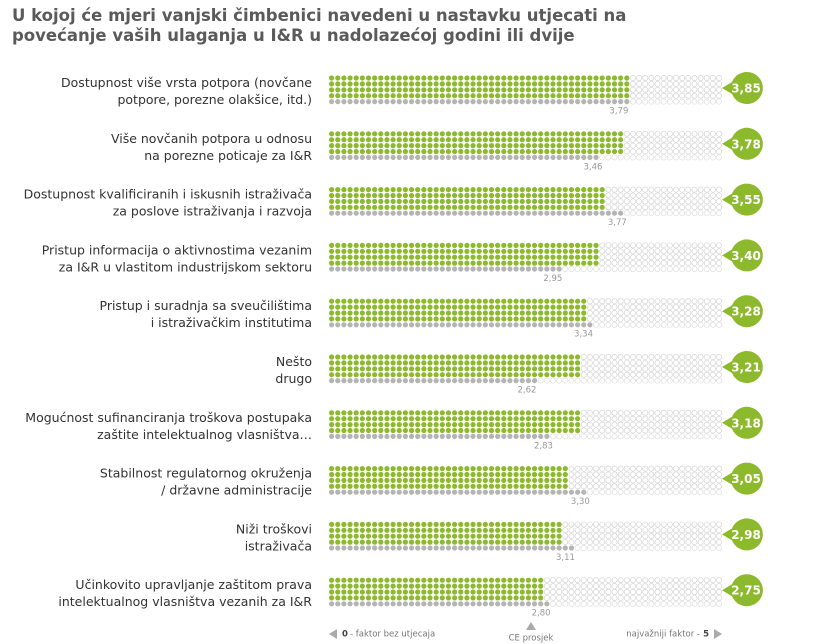 The height and width of the screenshot is (644, 816). Describe the element at coordinates (746, 423) in the screenshot. I see `value-label: 3,18` at that location.